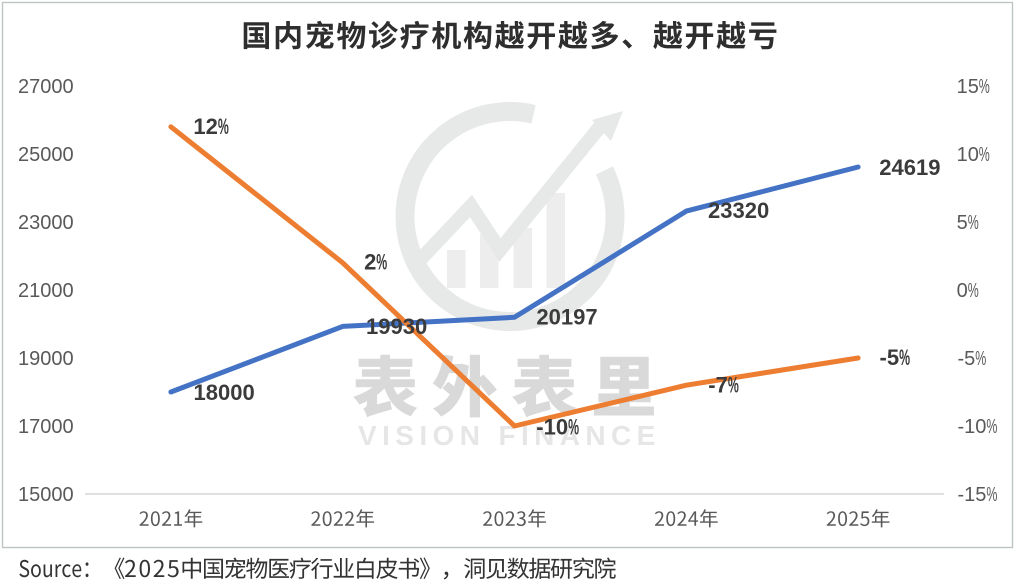 The image size is (1016, 585). What do you see at coordinates (224, 392) in the screenshot?
I see `svg-text: 18000` at bounding box center [224, 392].